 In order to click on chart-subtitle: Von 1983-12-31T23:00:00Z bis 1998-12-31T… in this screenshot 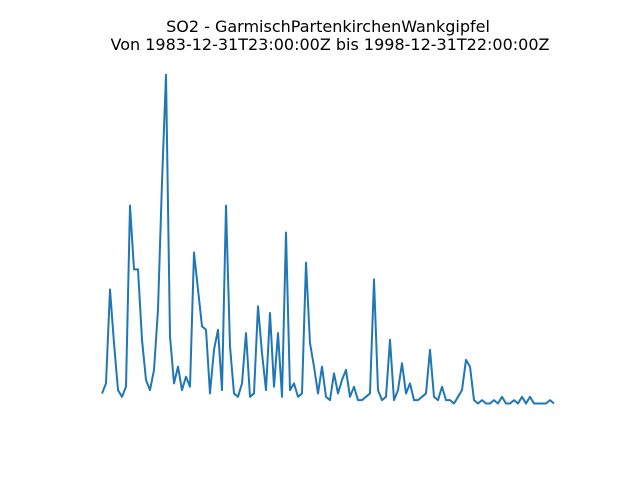, I will do `click(330, 44)`.